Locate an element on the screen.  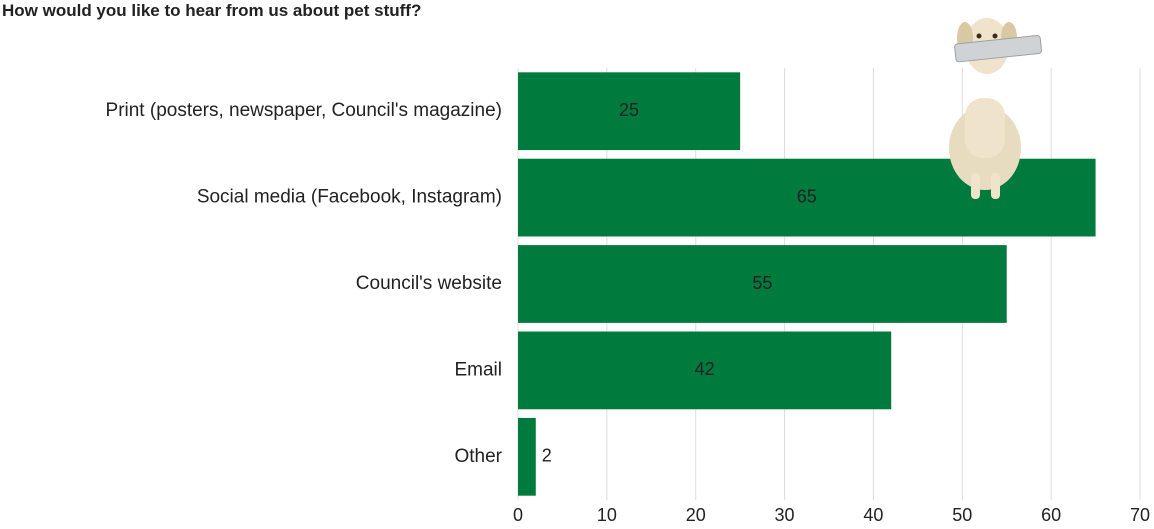
x-tick-label: 40 is located at coordinates (873, 515).